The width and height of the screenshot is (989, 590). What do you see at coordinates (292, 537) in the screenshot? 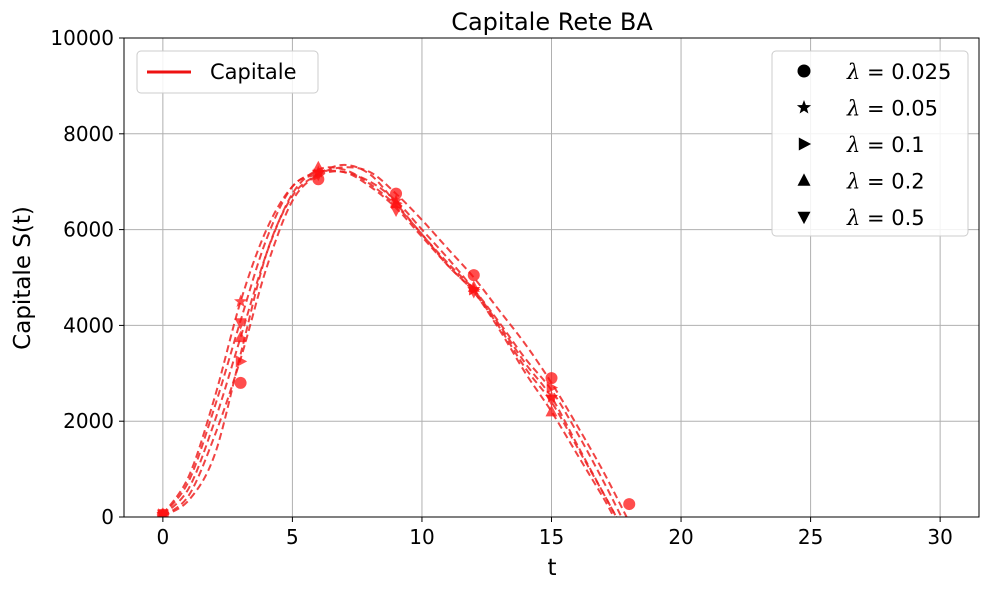
I see `x-tick-label: 5` at bounding box center [292, 537].